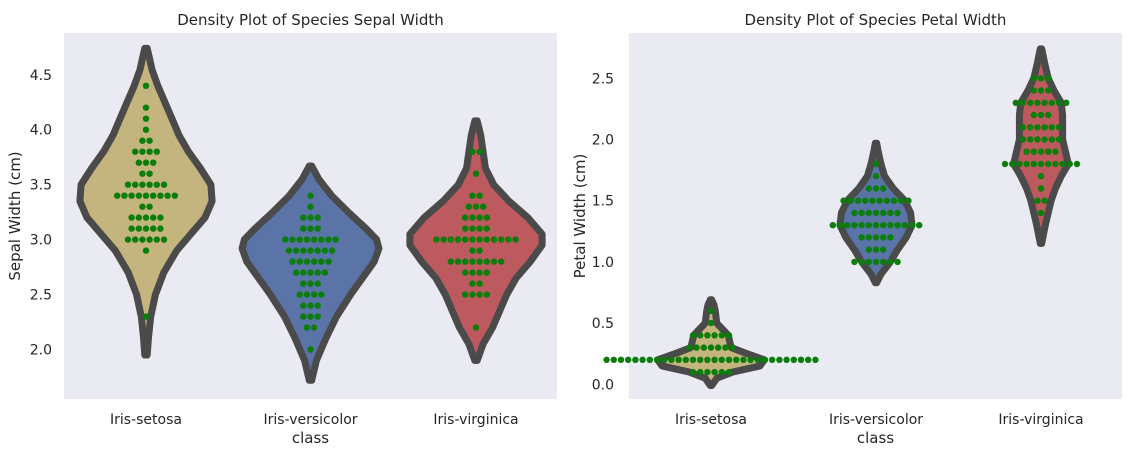 The image size is (1129, 450). What do you see at coordinates (310, 20) in the screenshot?
I see `chart-title: Density Plot of Species Sepal Width` at bounding box center [310, 20].